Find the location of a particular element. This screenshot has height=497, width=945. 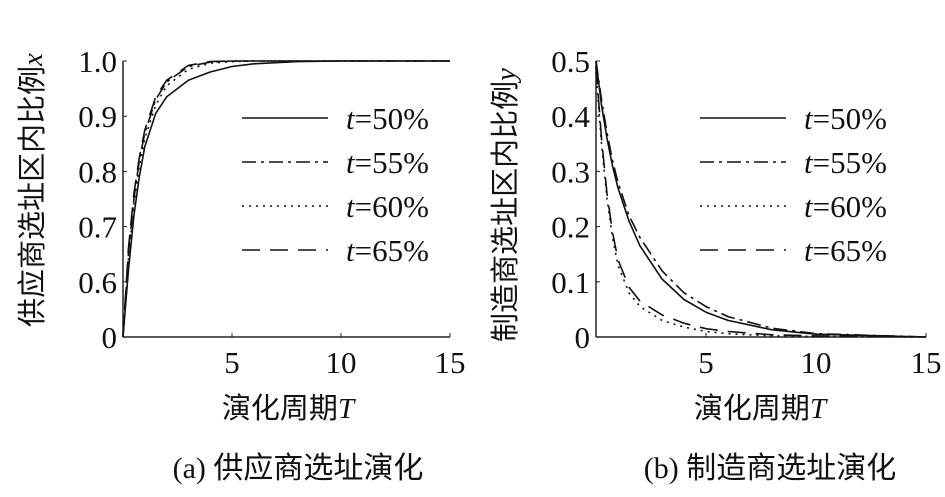

y-axis-label-text: 供应商选址区内比例 is located at coordinates (32, 196).